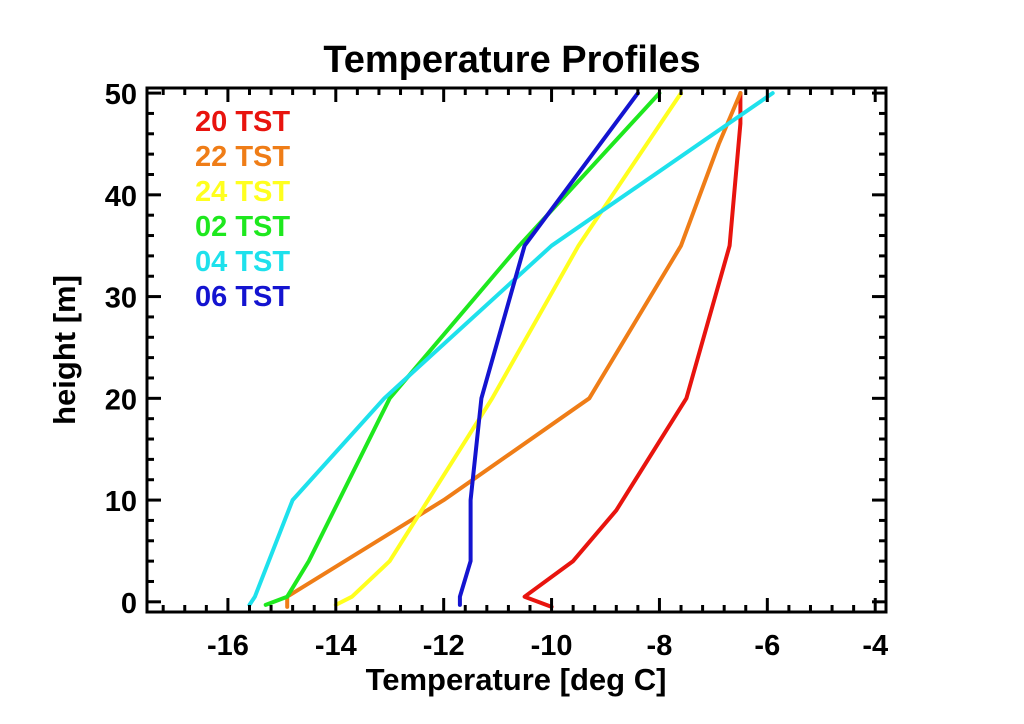 Image resolution: width=1024 pixels, height=724 pixels. Describe the element at coordinates (552, 646) in the screenshot. I see `x-tick-label: -10` at that location.